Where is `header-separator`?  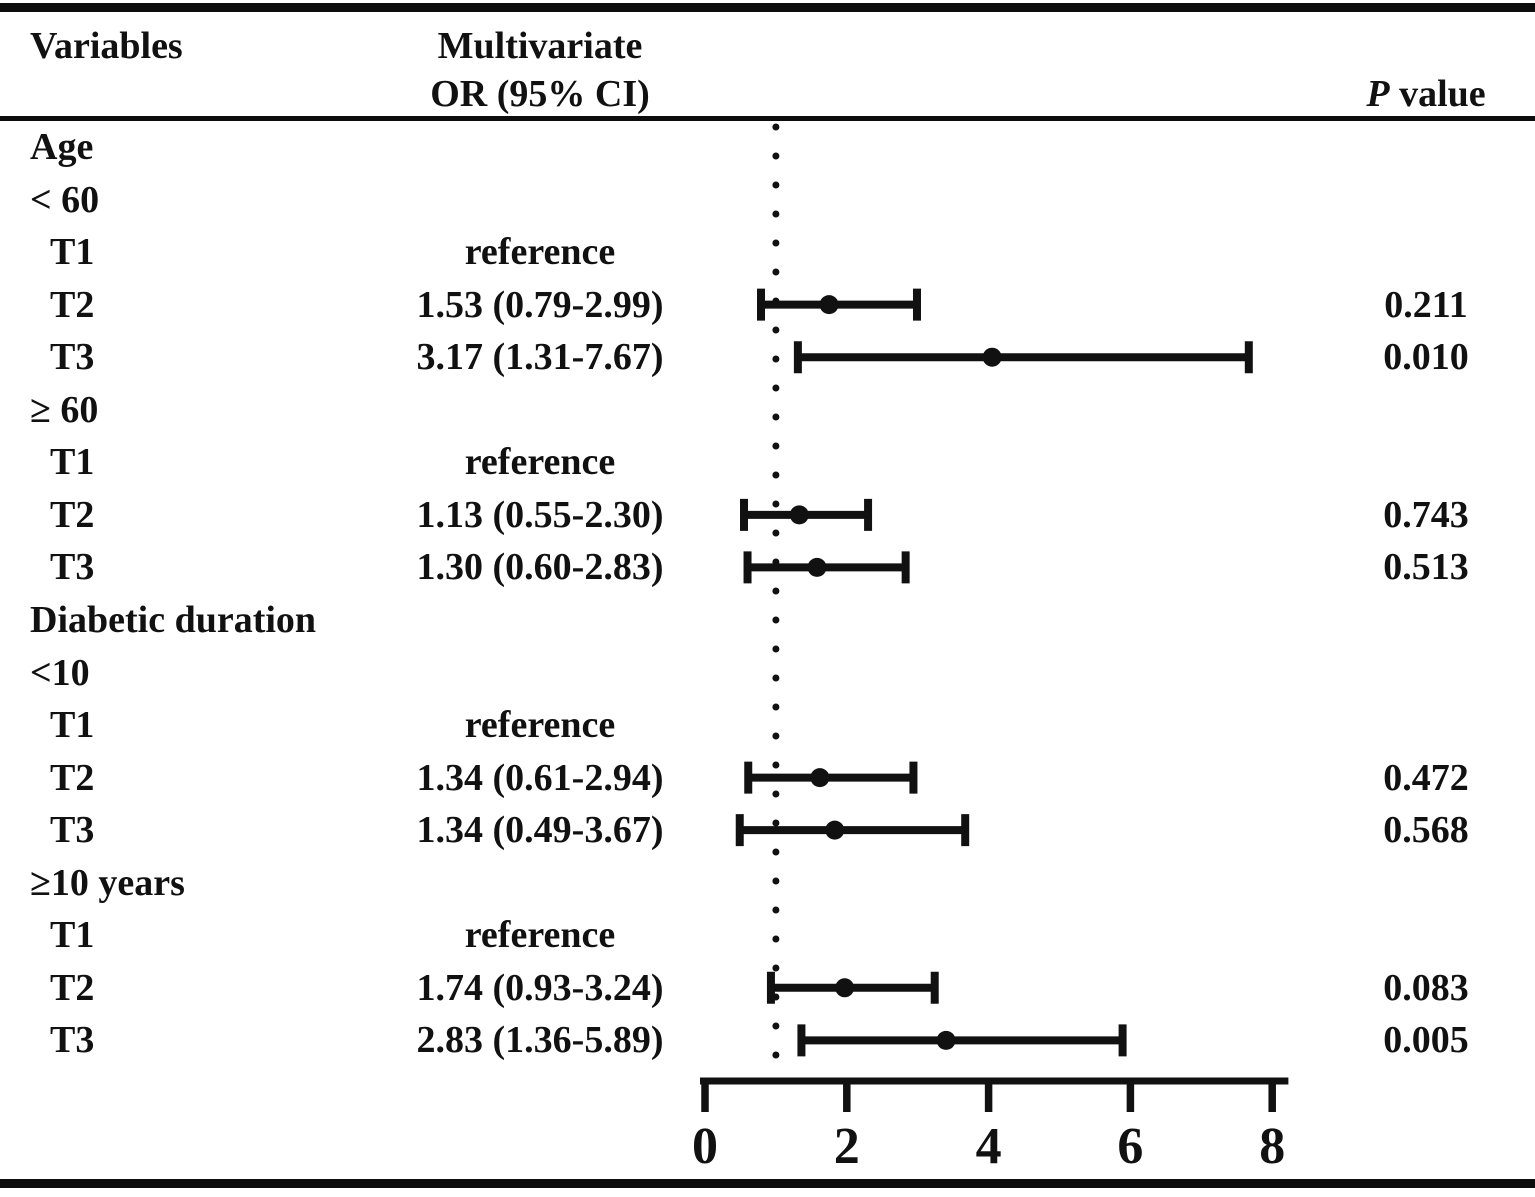 header-separator is located at coordinates (767, 118).